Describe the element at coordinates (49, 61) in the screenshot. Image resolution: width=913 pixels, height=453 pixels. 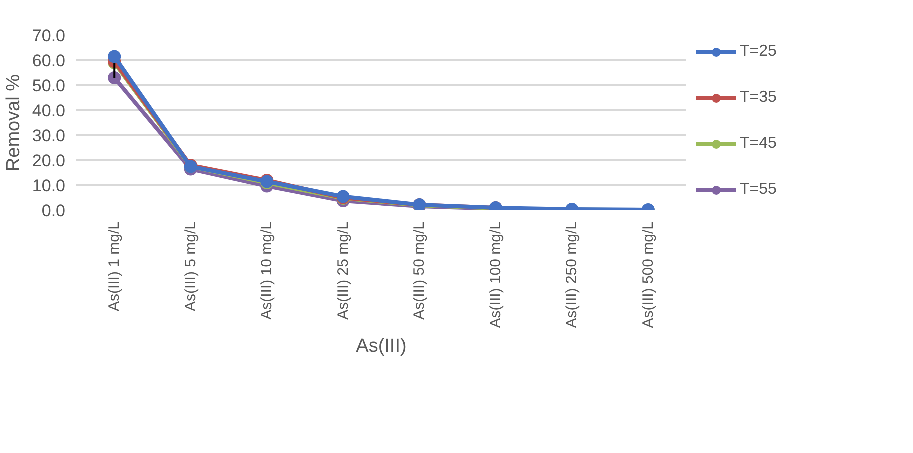
I see `y-tick-label: 60.0` at that location.